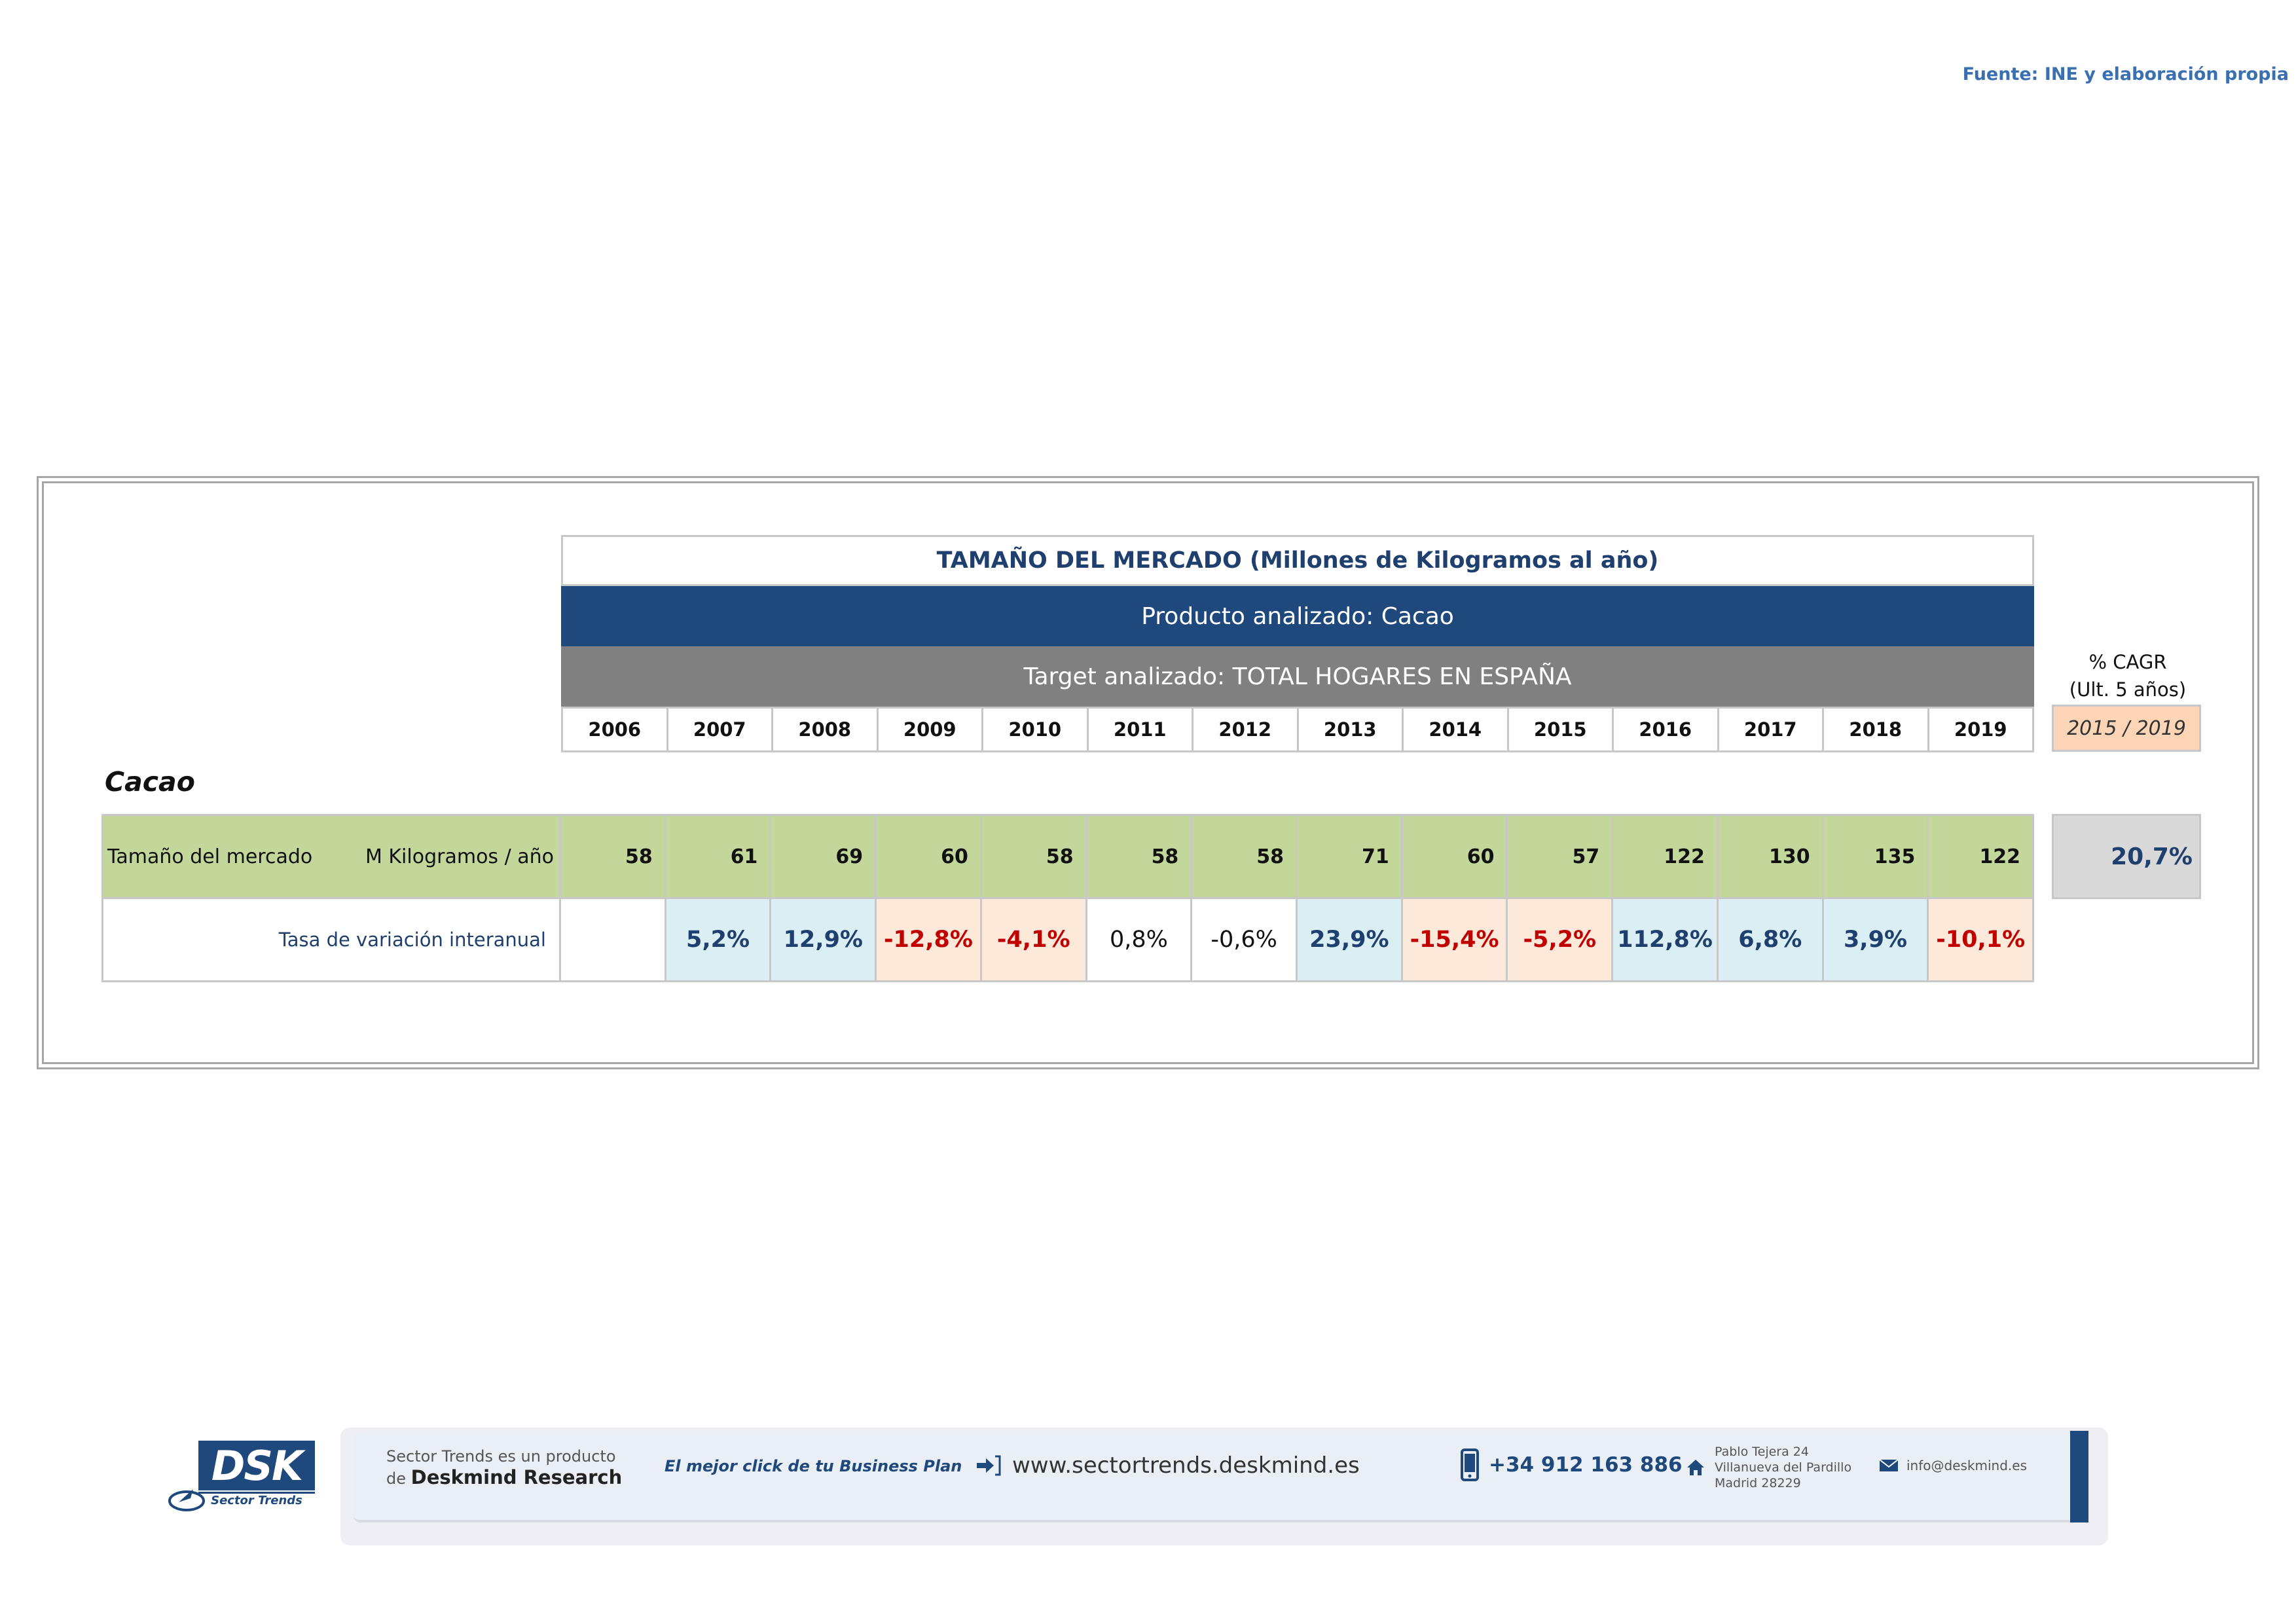 This screenshot has width=2296, height=1624. Describe the element at coordinates (823, 939) in the screenshot. I see `growth-rate-cell: 12,9%` at that location.